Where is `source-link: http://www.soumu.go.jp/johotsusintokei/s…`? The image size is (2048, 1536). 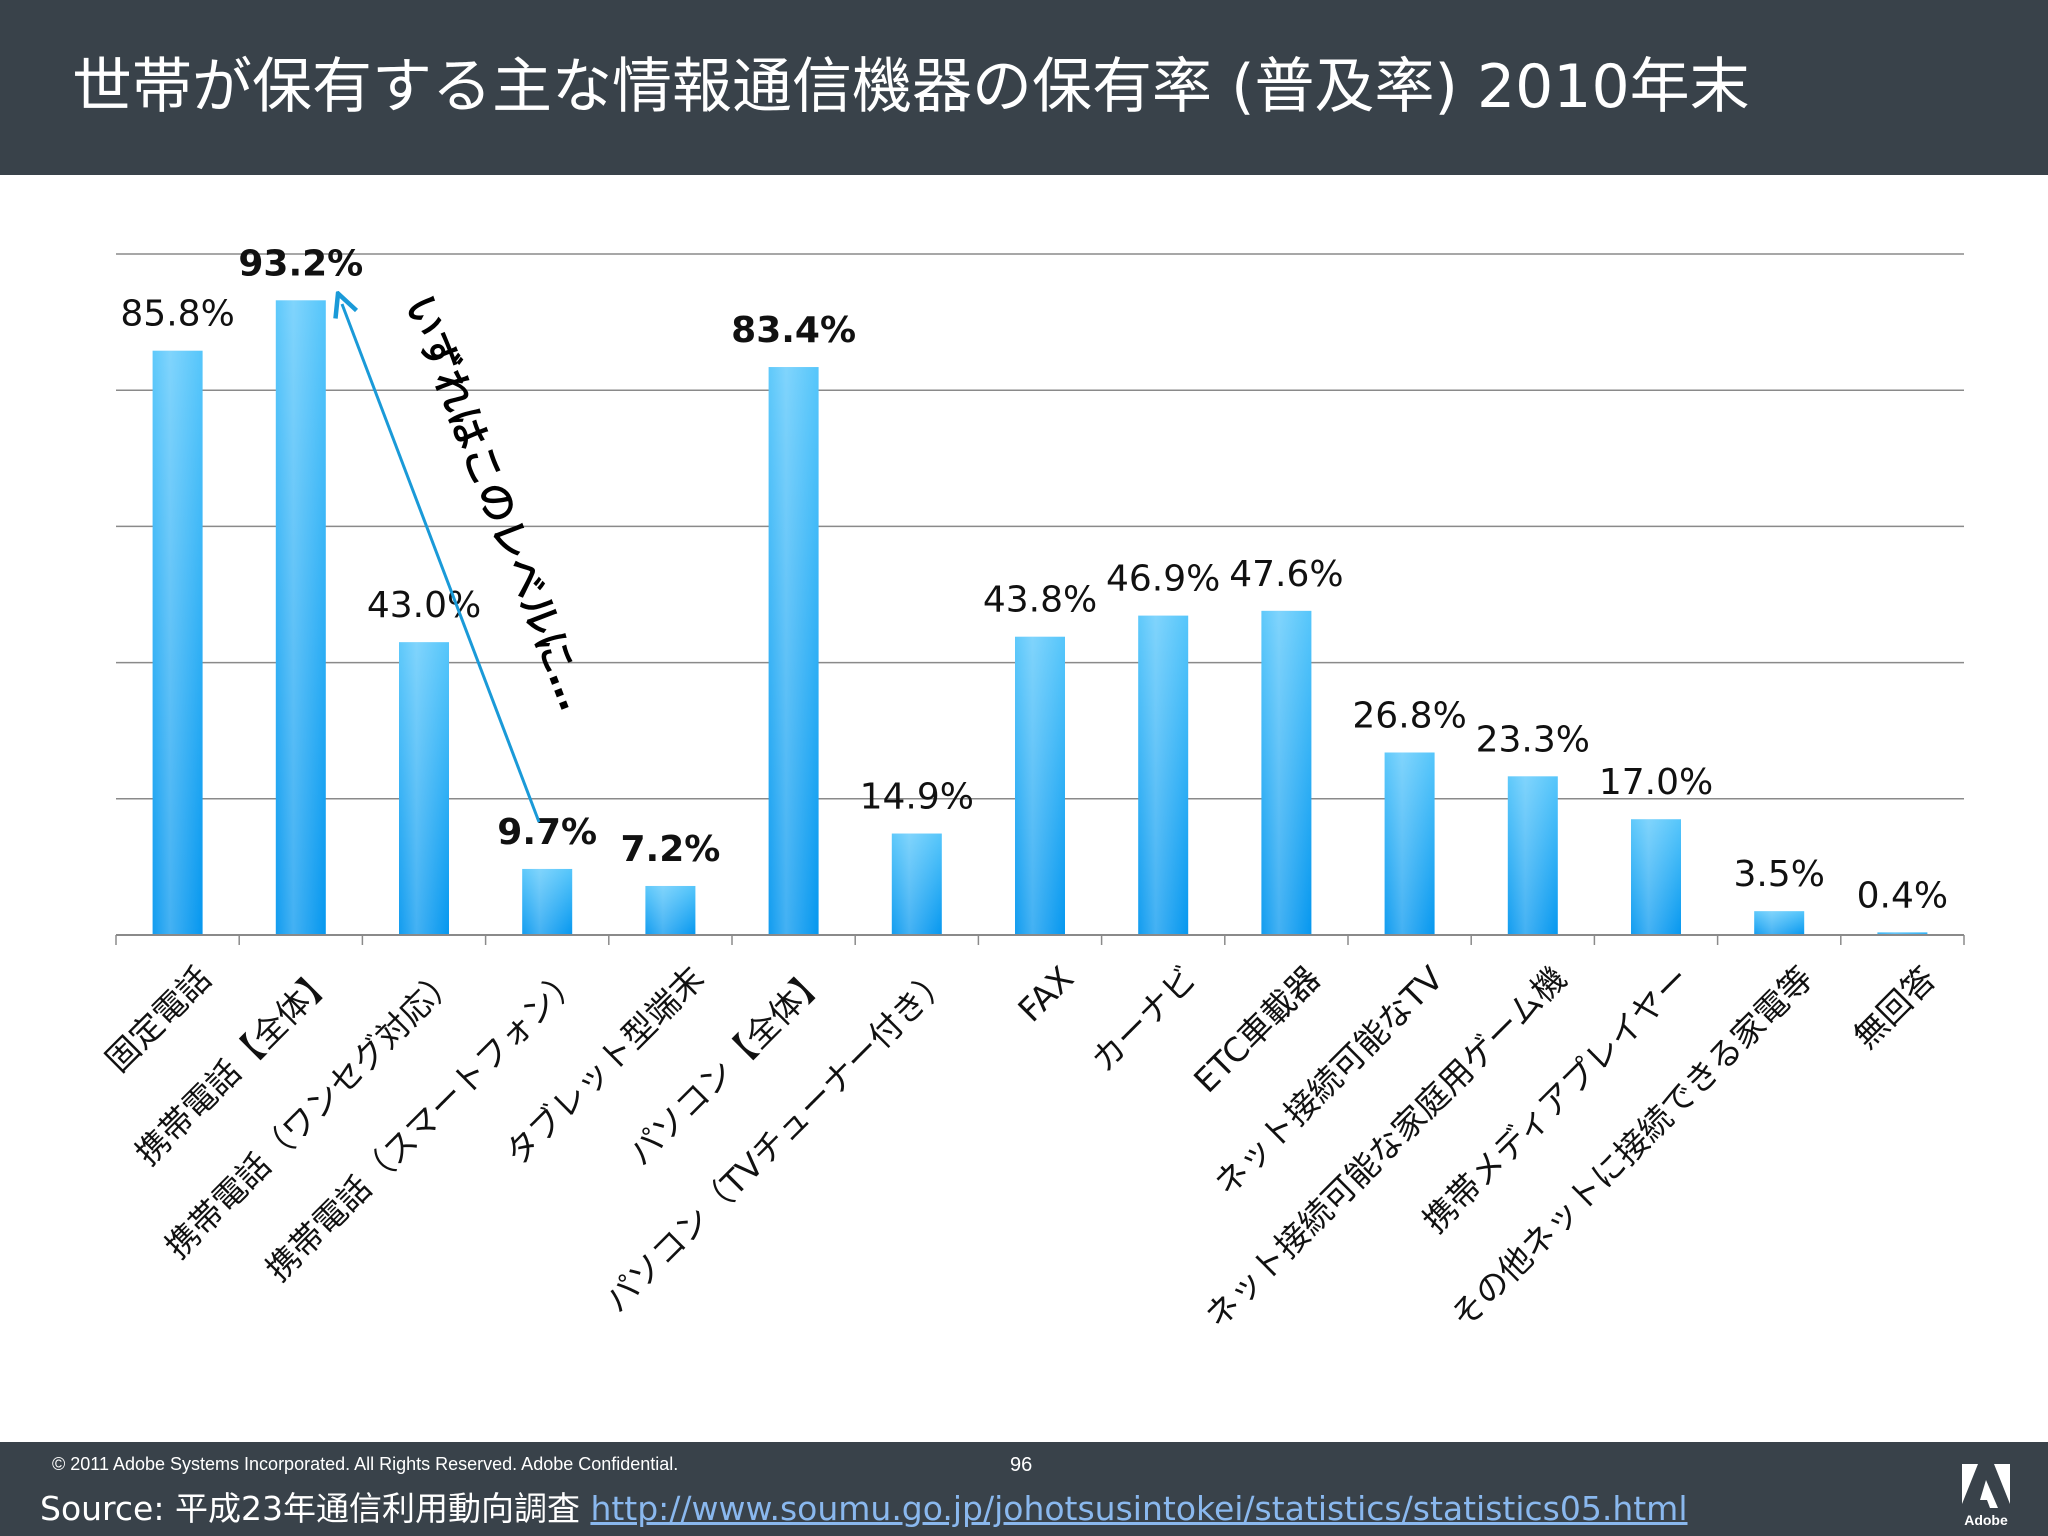 source-link: http://www.soumu.go.jp/johotsusintokei/s… is located at coordinates (1139, 1508).